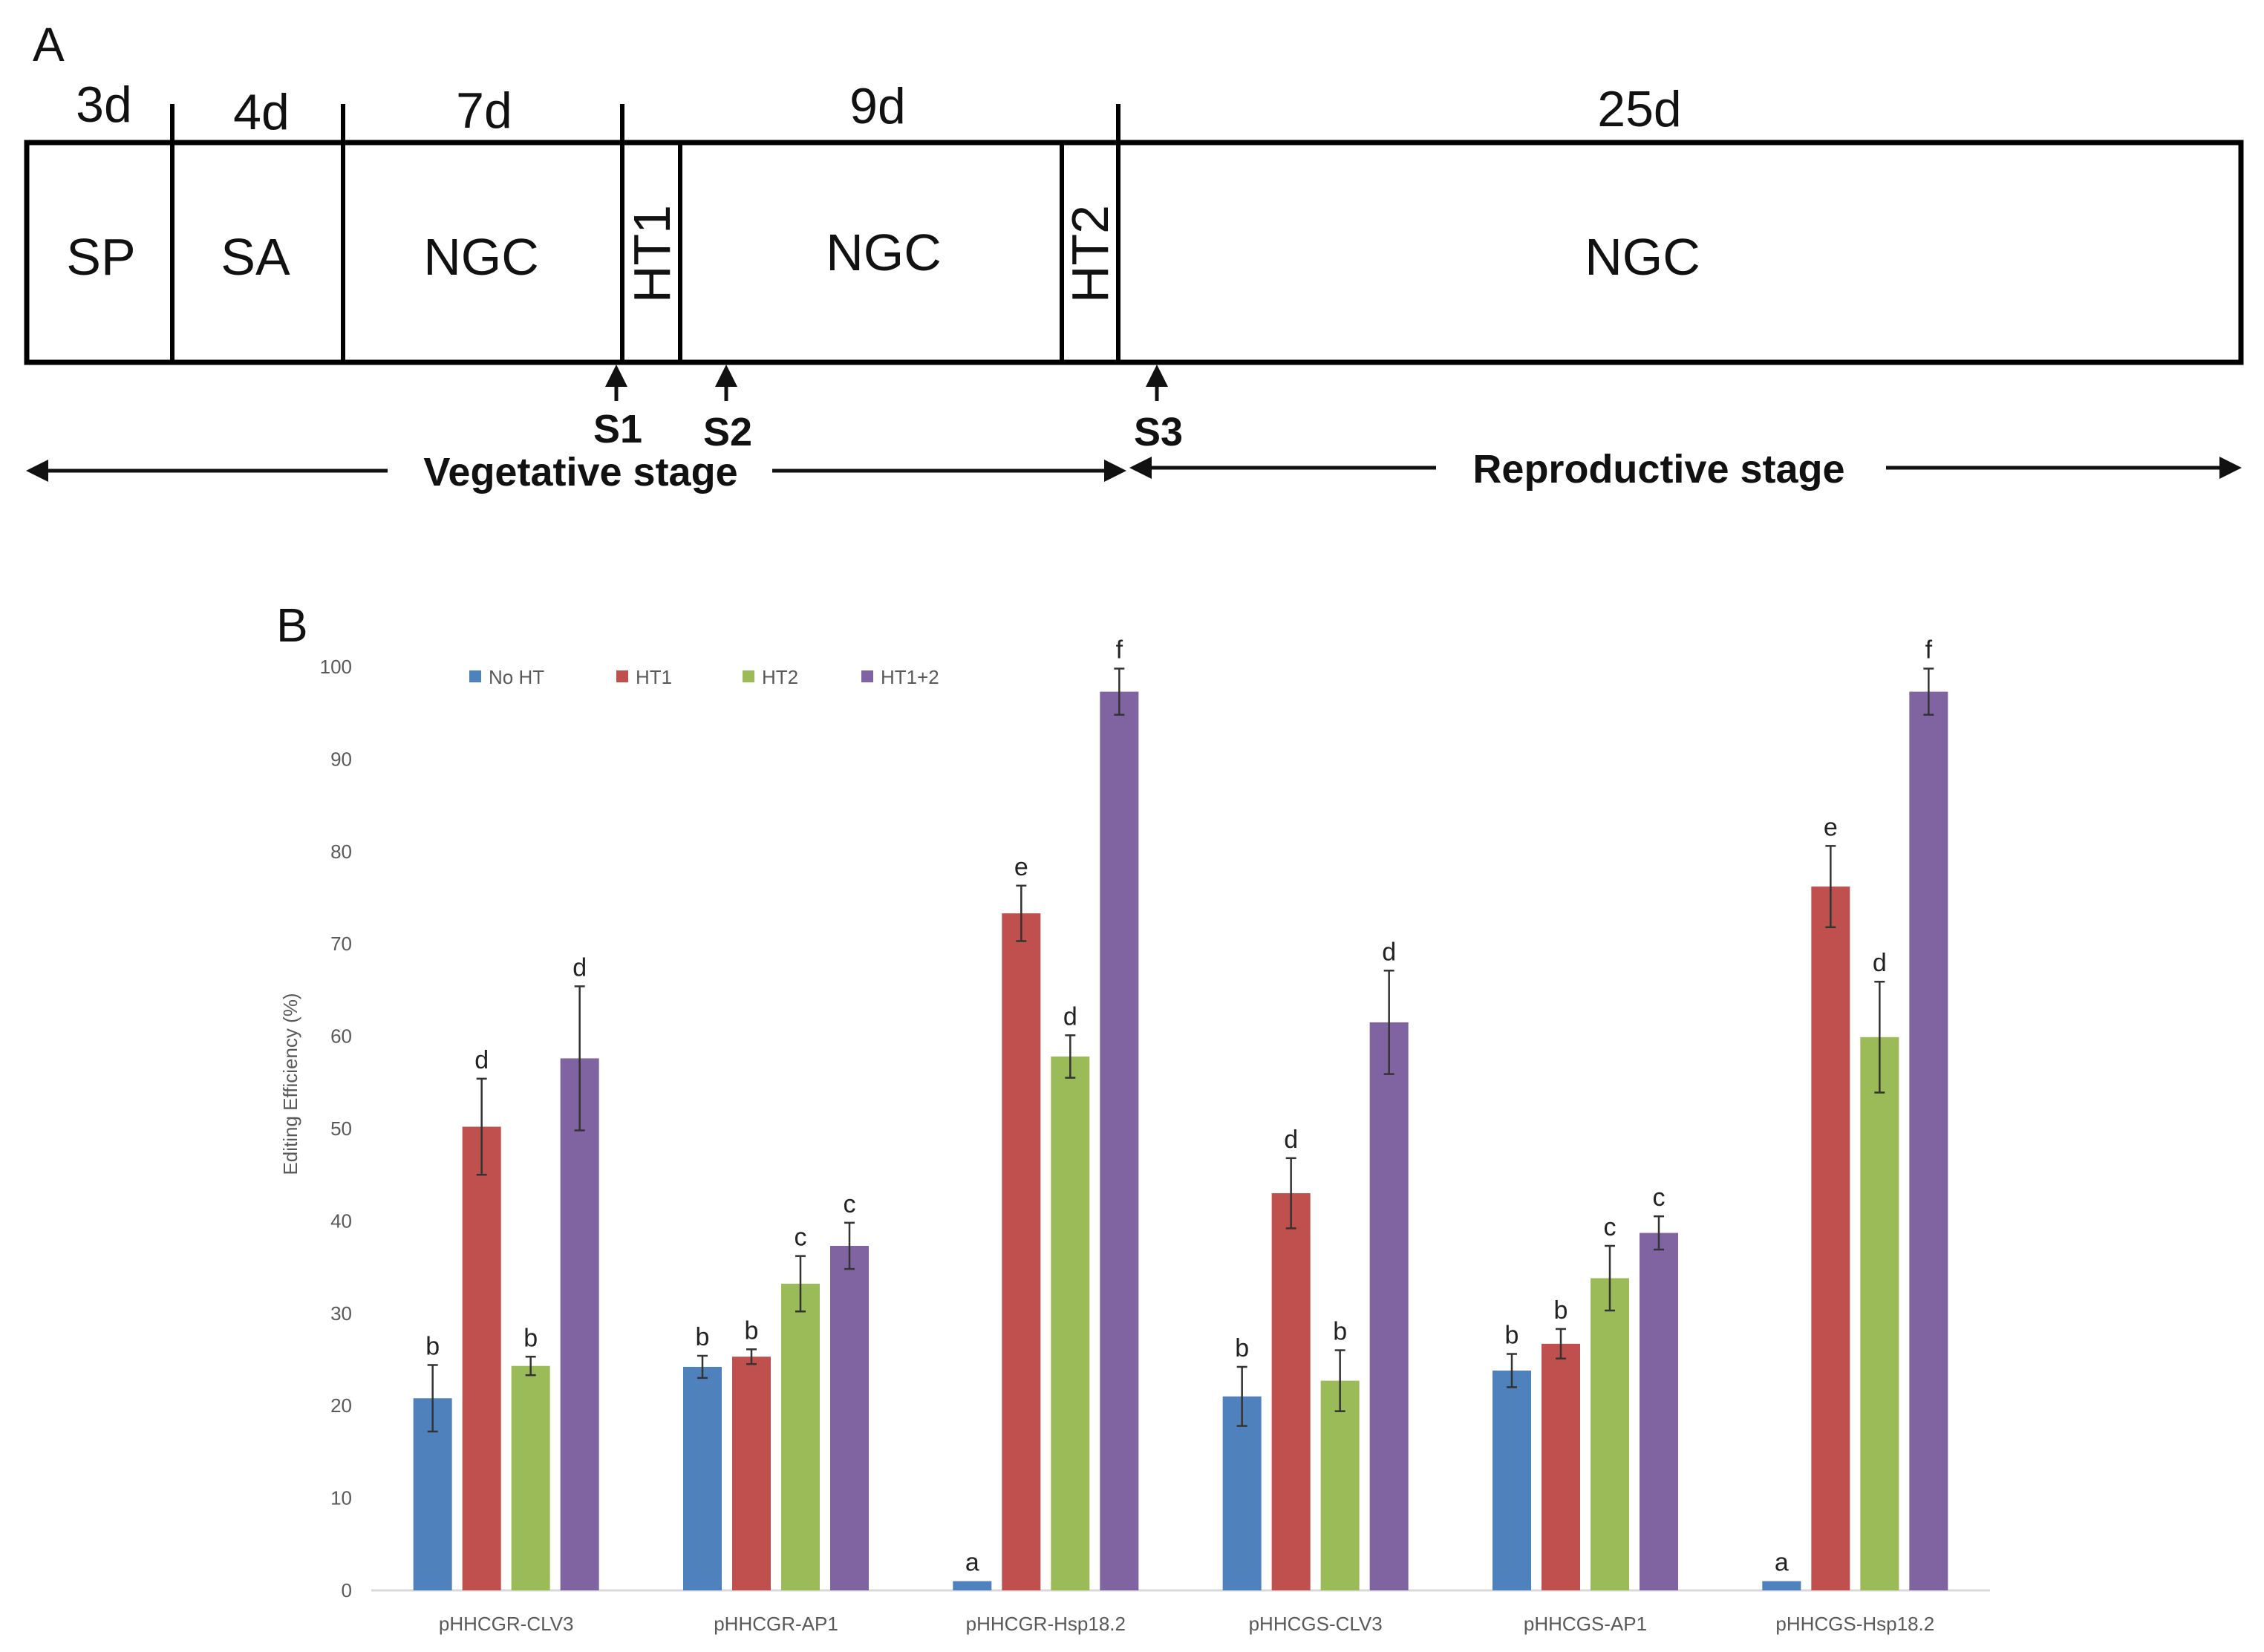 Image resolution: width=2264 pixels, height=1652 pixels. Describe the element at coordinates (1855, 1113) in the screenshot. I see `bar-group: a e d f` at that location.